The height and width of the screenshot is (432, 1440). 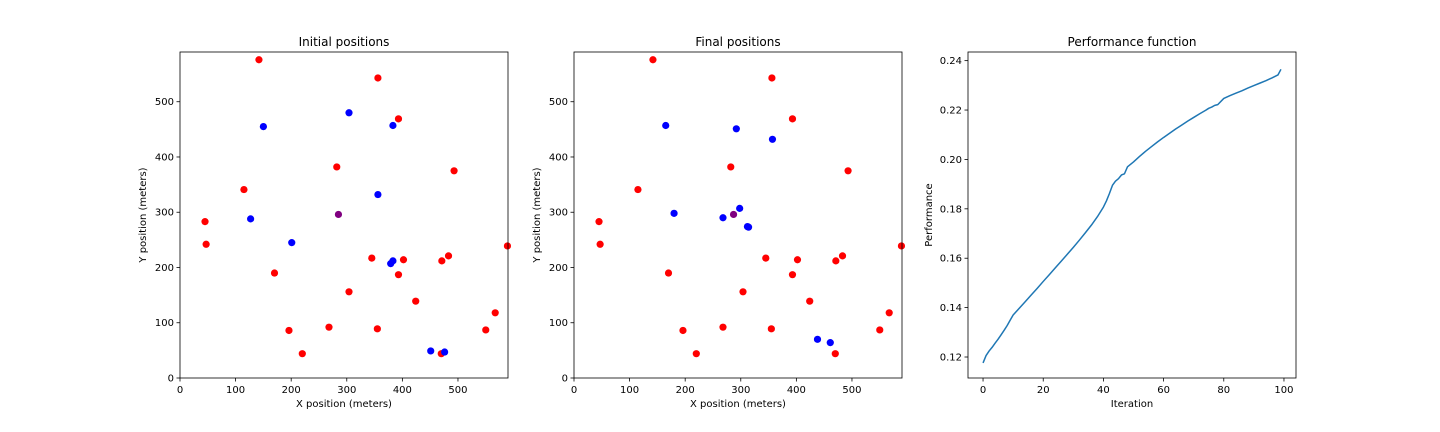 I want to click on performance-line, so click(x=1132, y=216).